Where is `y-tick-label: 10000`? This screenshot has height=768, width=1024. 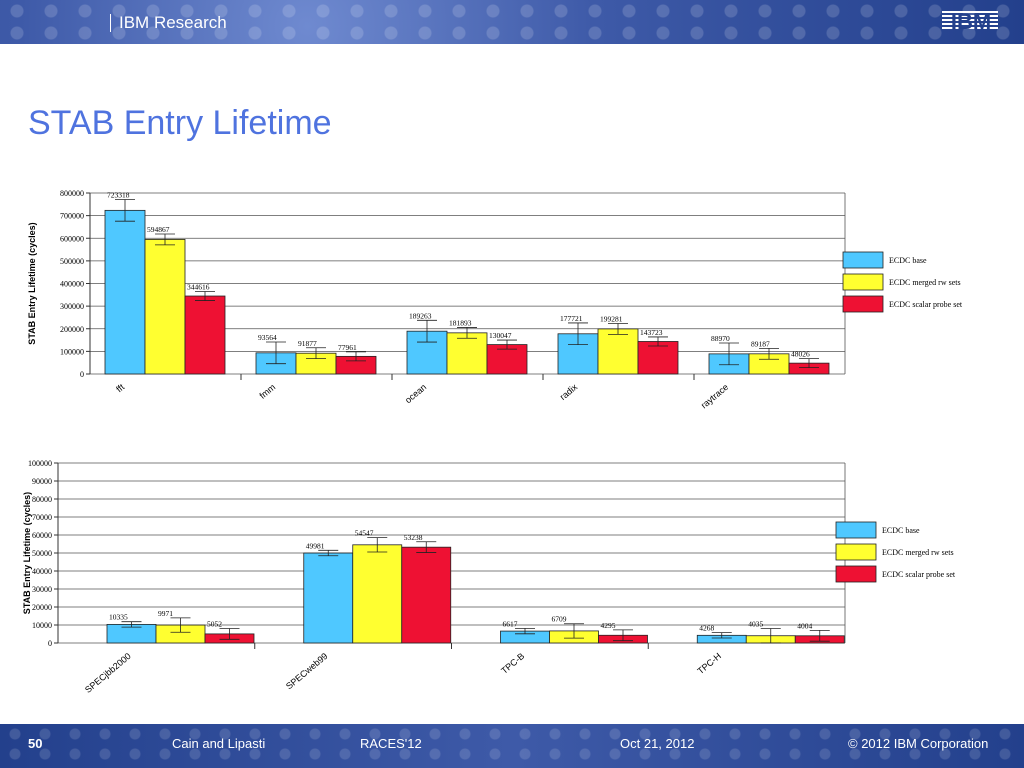
y-tick-label: 10000 is located at coordinates (42, 625).